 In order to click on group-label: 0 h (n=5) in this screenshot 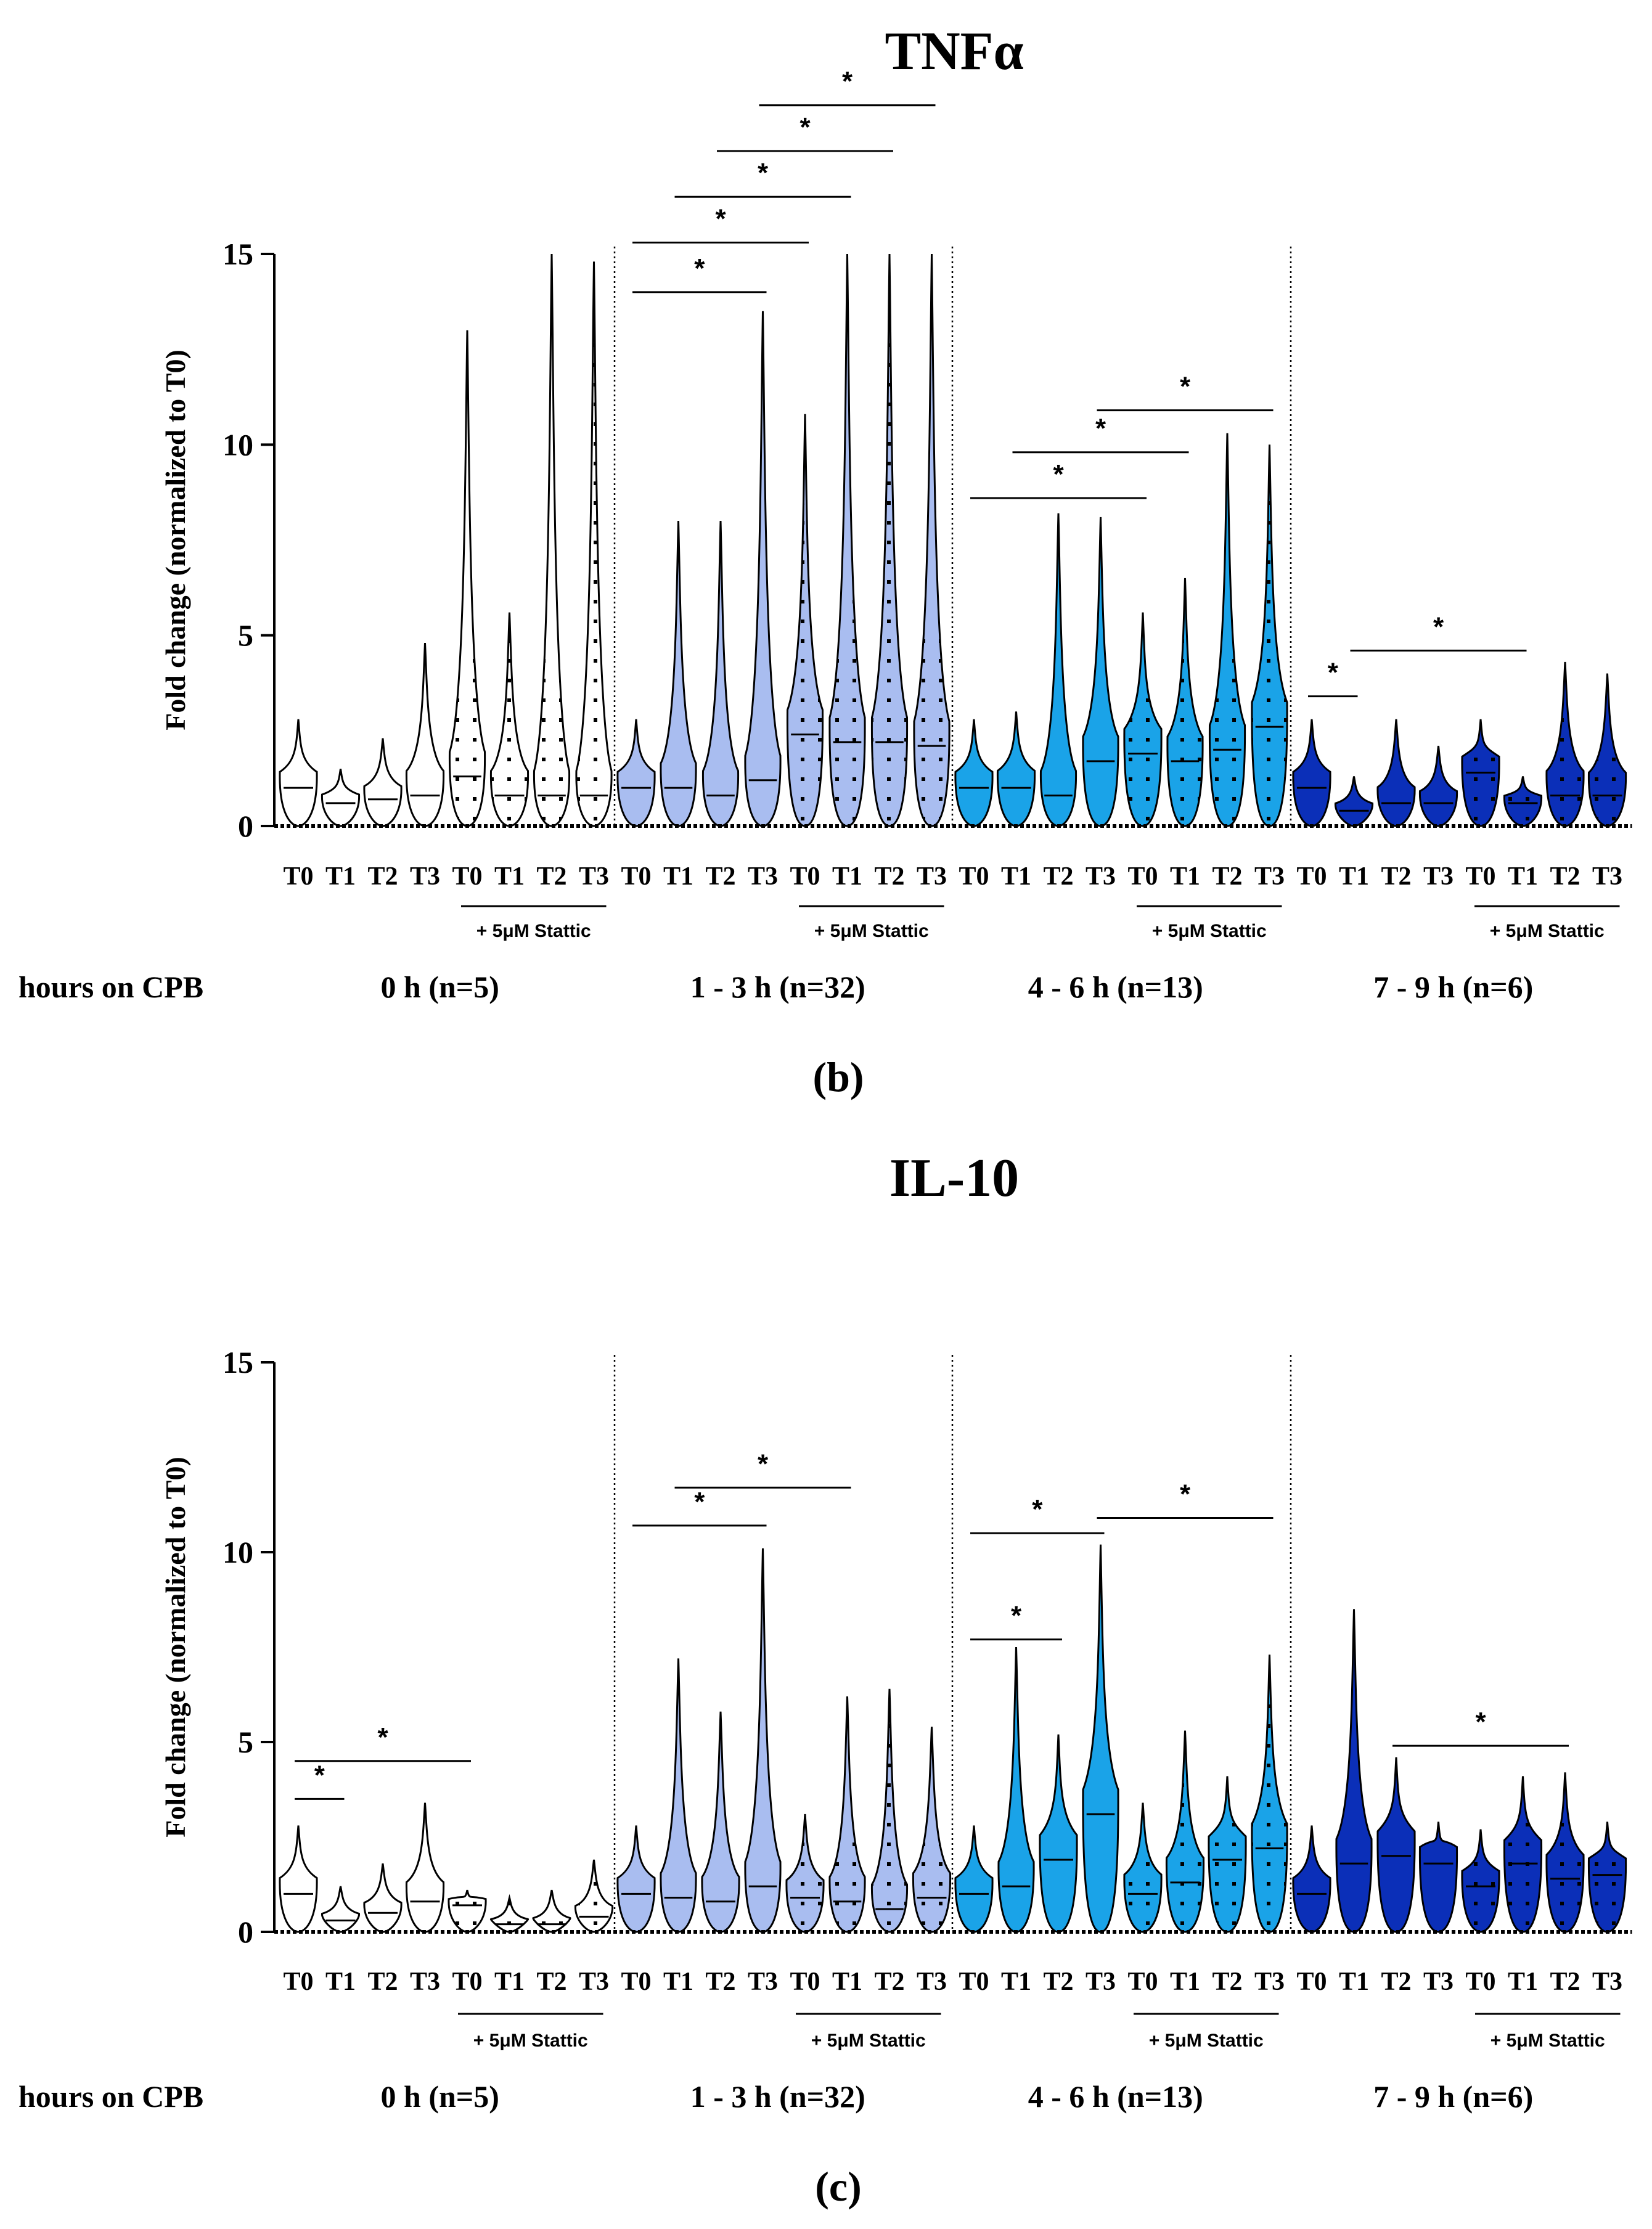, I will do `click(440, 987)`.